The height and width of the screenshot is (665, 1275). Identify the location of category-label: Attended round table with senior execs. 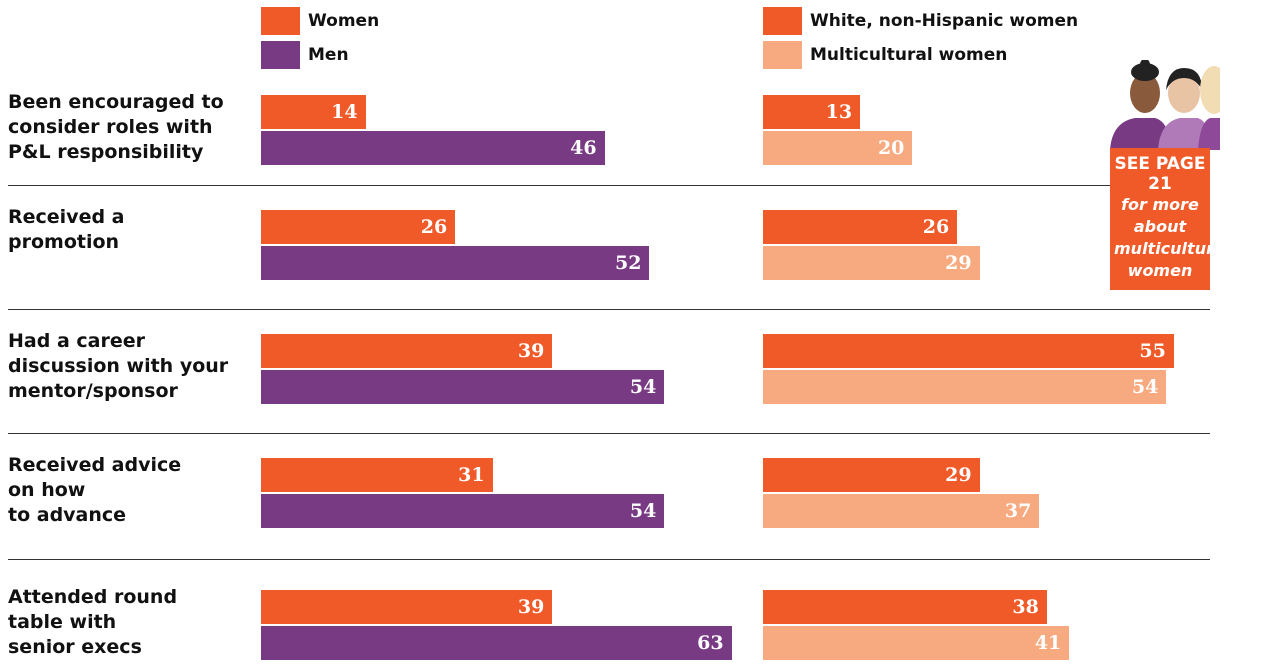
(93, 622).